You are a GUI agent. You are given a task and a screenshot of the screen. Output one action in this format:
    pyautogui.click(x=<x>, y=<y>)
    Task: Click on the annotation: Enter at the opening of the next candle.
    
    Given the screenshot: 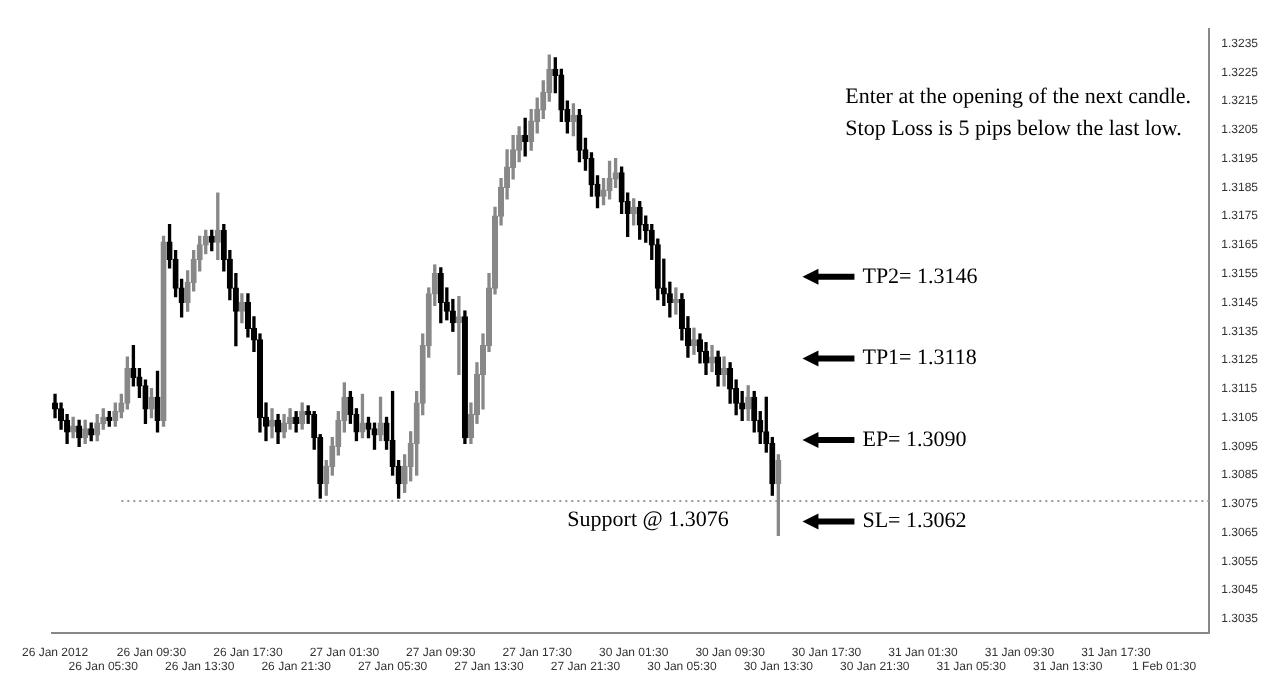 What is the action you would take?
    pyautogui.click(x=1018, y=96)
    